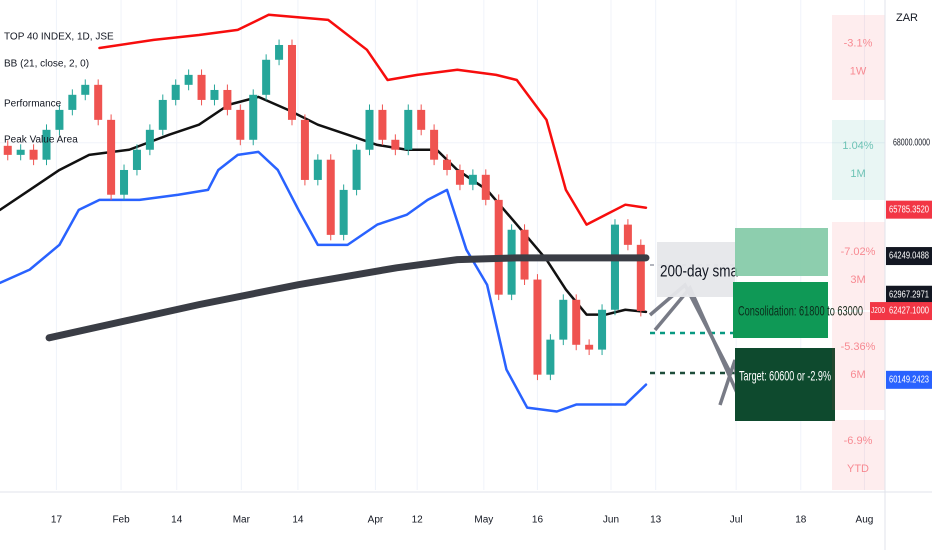  What do you see at coordinates (736, 520) in the screenshot?
I see `x-tick-label: Jul` at bounding box center [736, 520].